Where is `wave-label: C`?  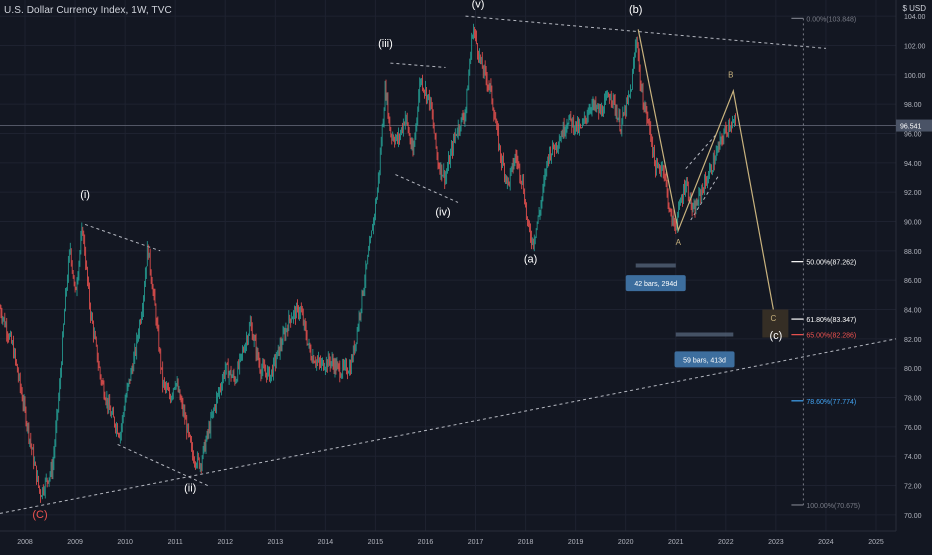 wave-label: C is located at coordinates (773, 318).